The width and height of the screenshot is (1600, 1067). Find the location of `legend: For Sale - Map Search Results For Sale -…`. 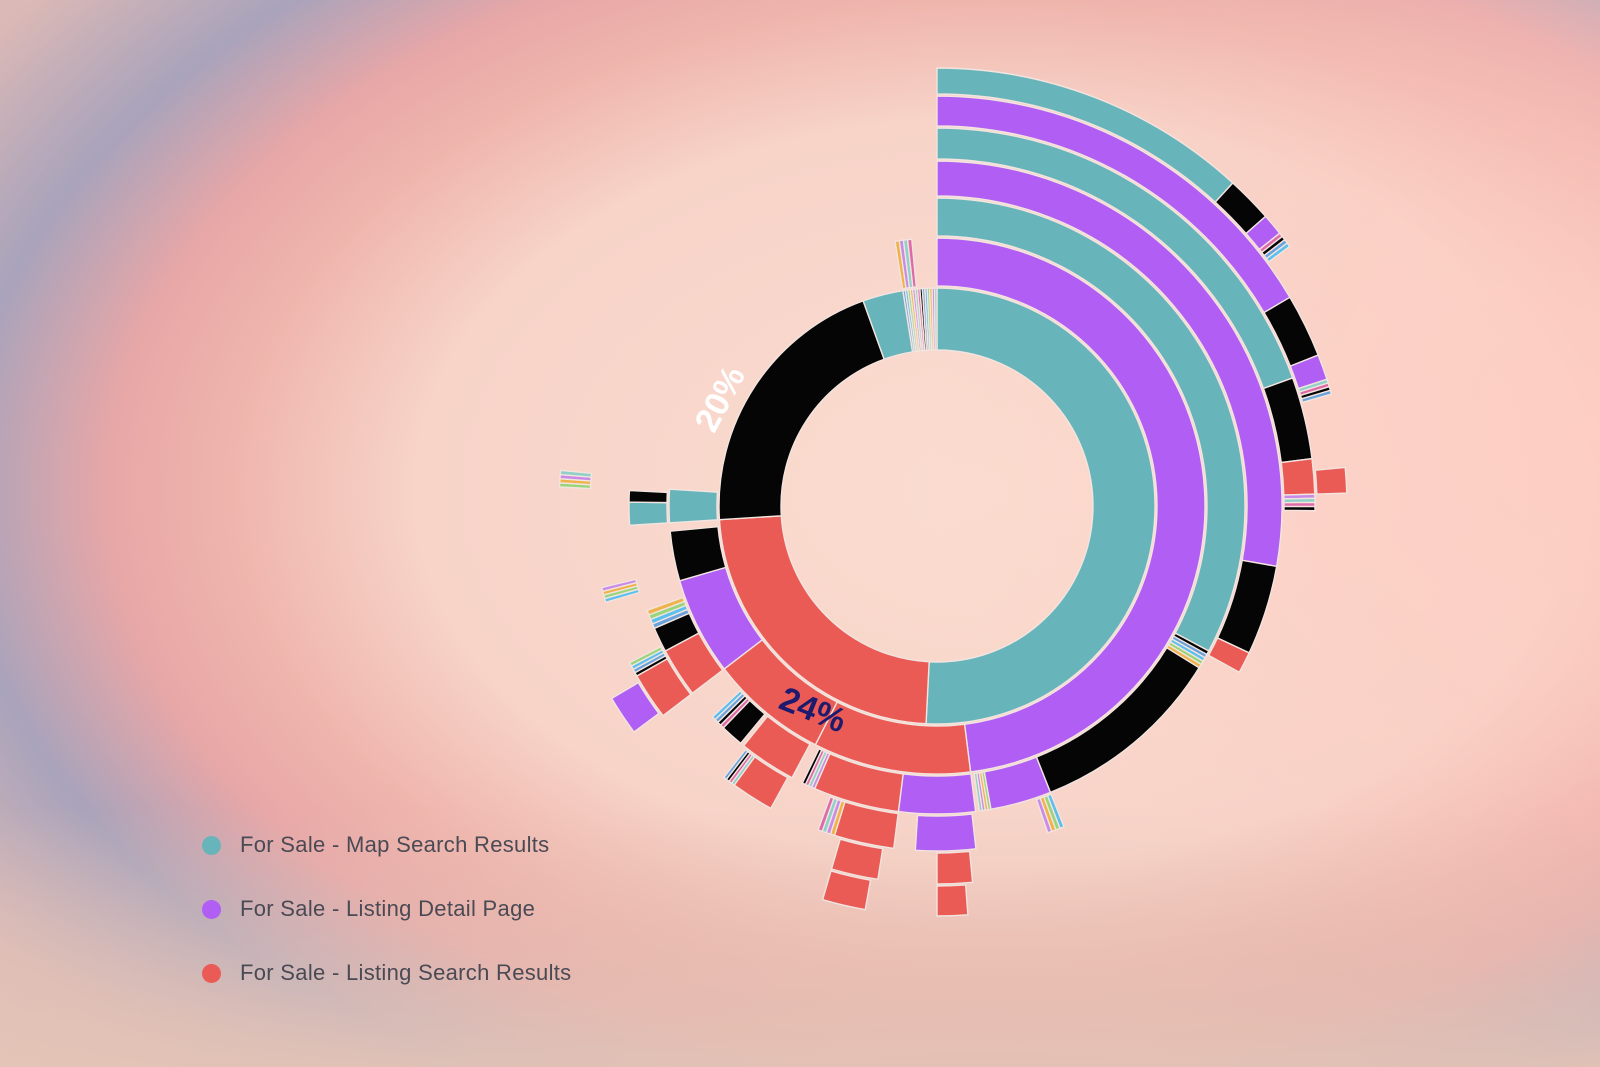

legend: For Sale - Map Search Results For Sale -… is located at coordinates (386, 928).